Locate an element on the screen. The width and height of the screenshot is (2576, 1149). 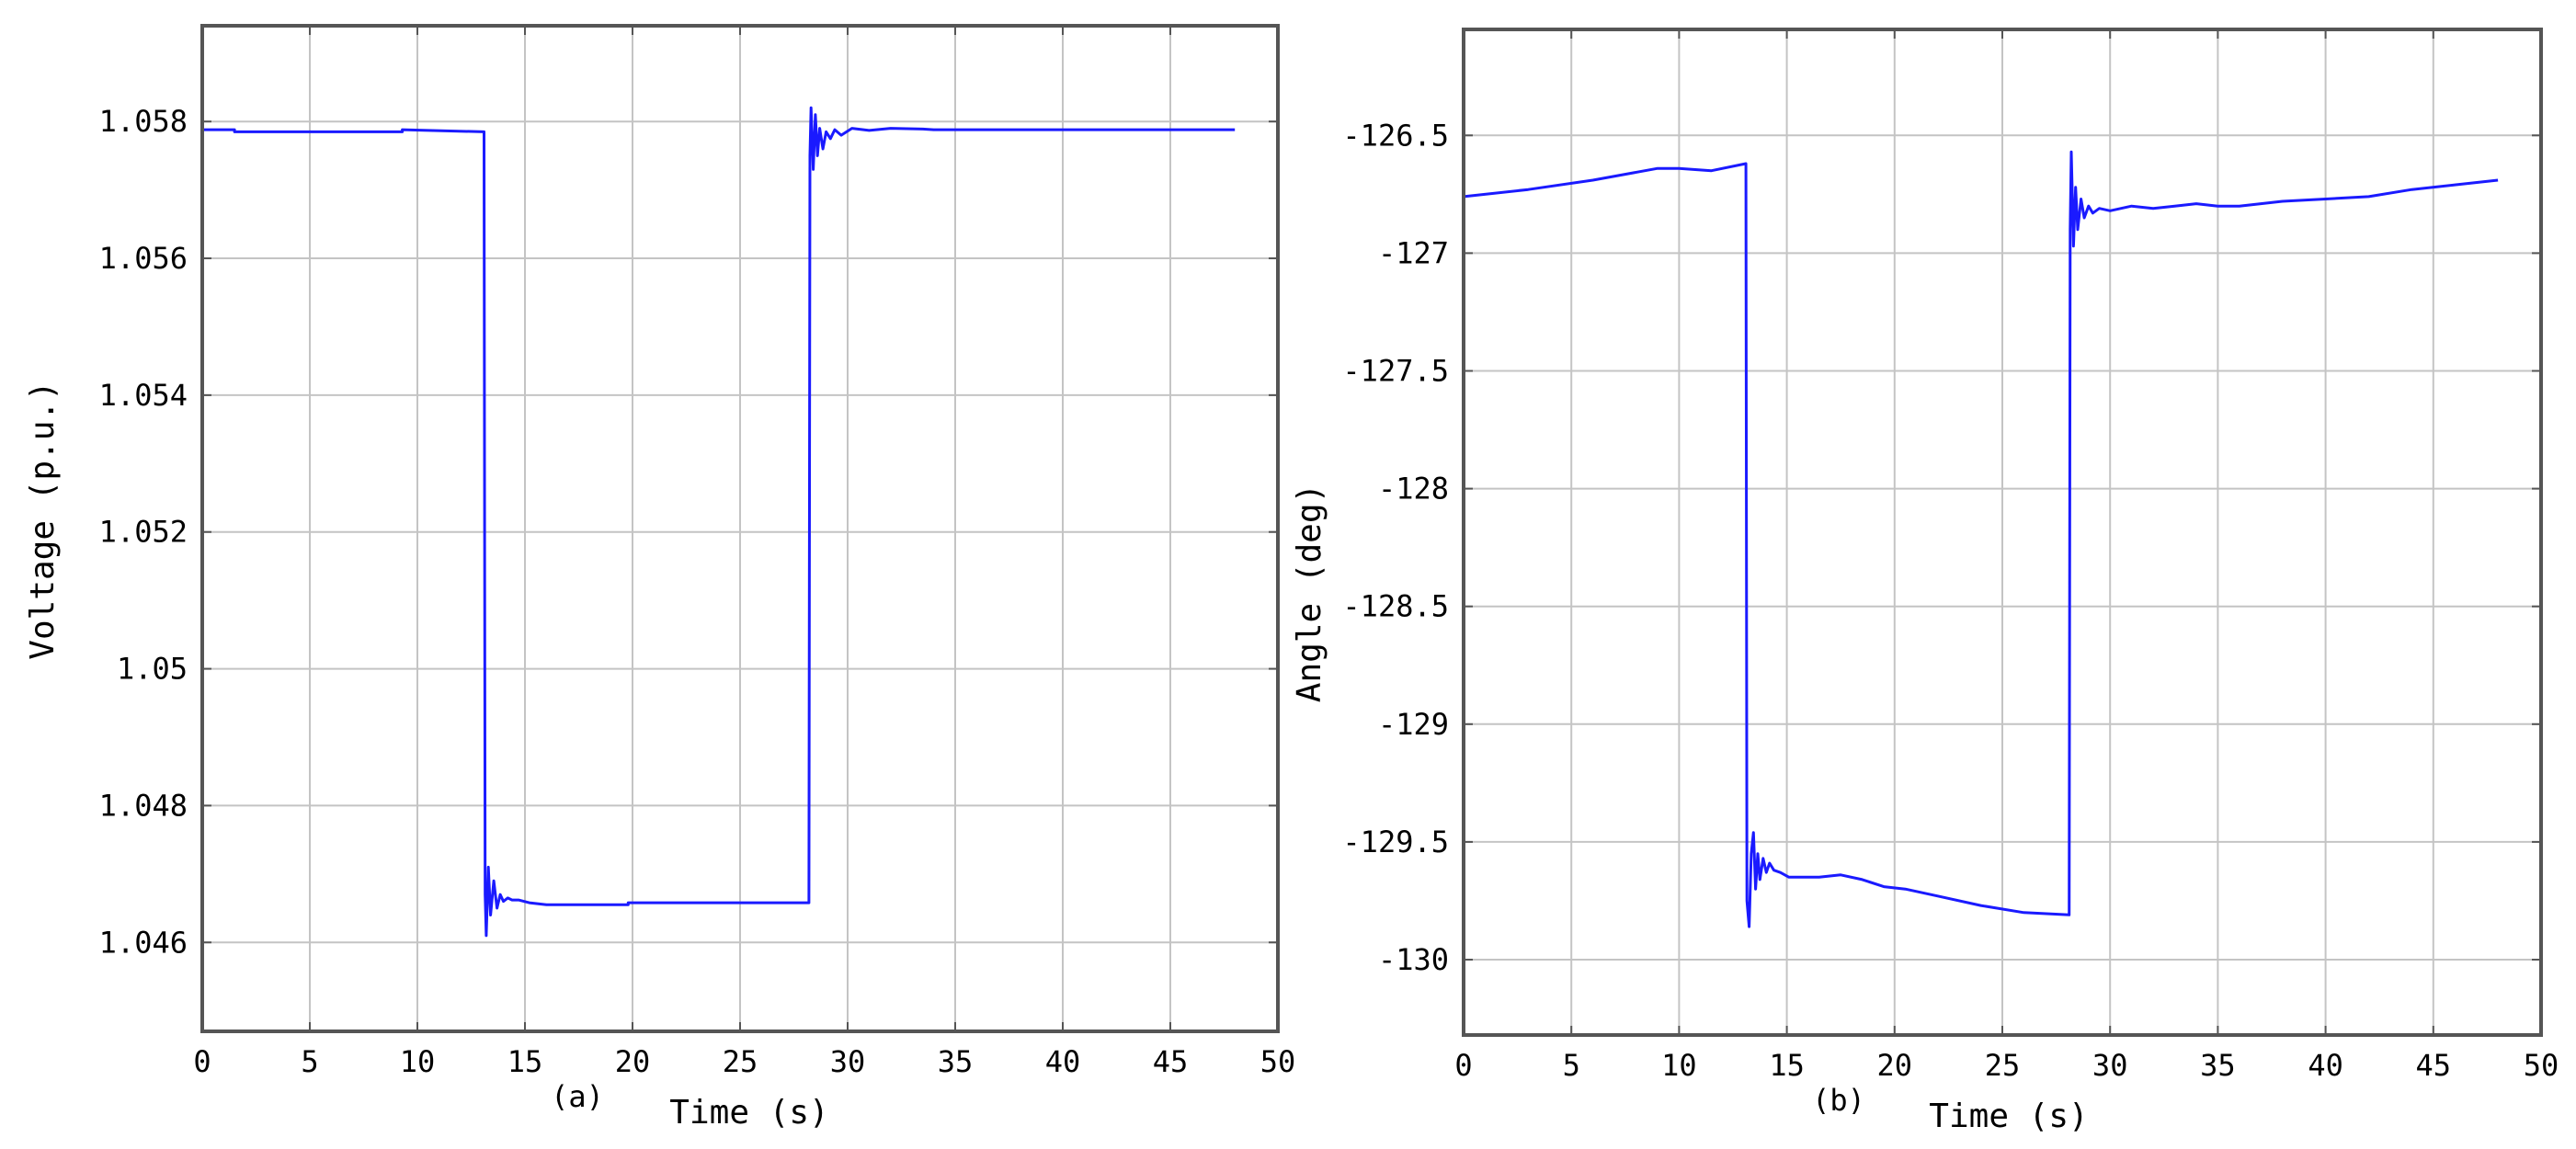
x-axis-label-a: Time (s) is located at coordinates (748, 1113).